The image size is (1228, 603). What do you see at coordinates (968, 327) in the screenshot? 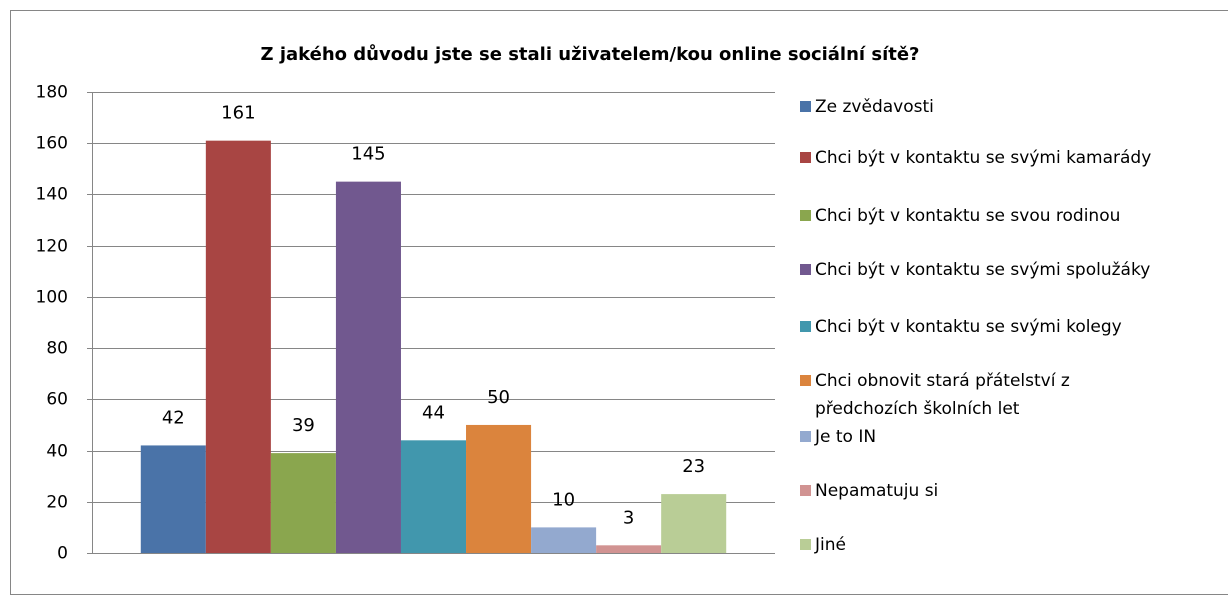
I see `legend-label: Chci být v kontaktu se svými kolegy` at bounding box center [968, 327].